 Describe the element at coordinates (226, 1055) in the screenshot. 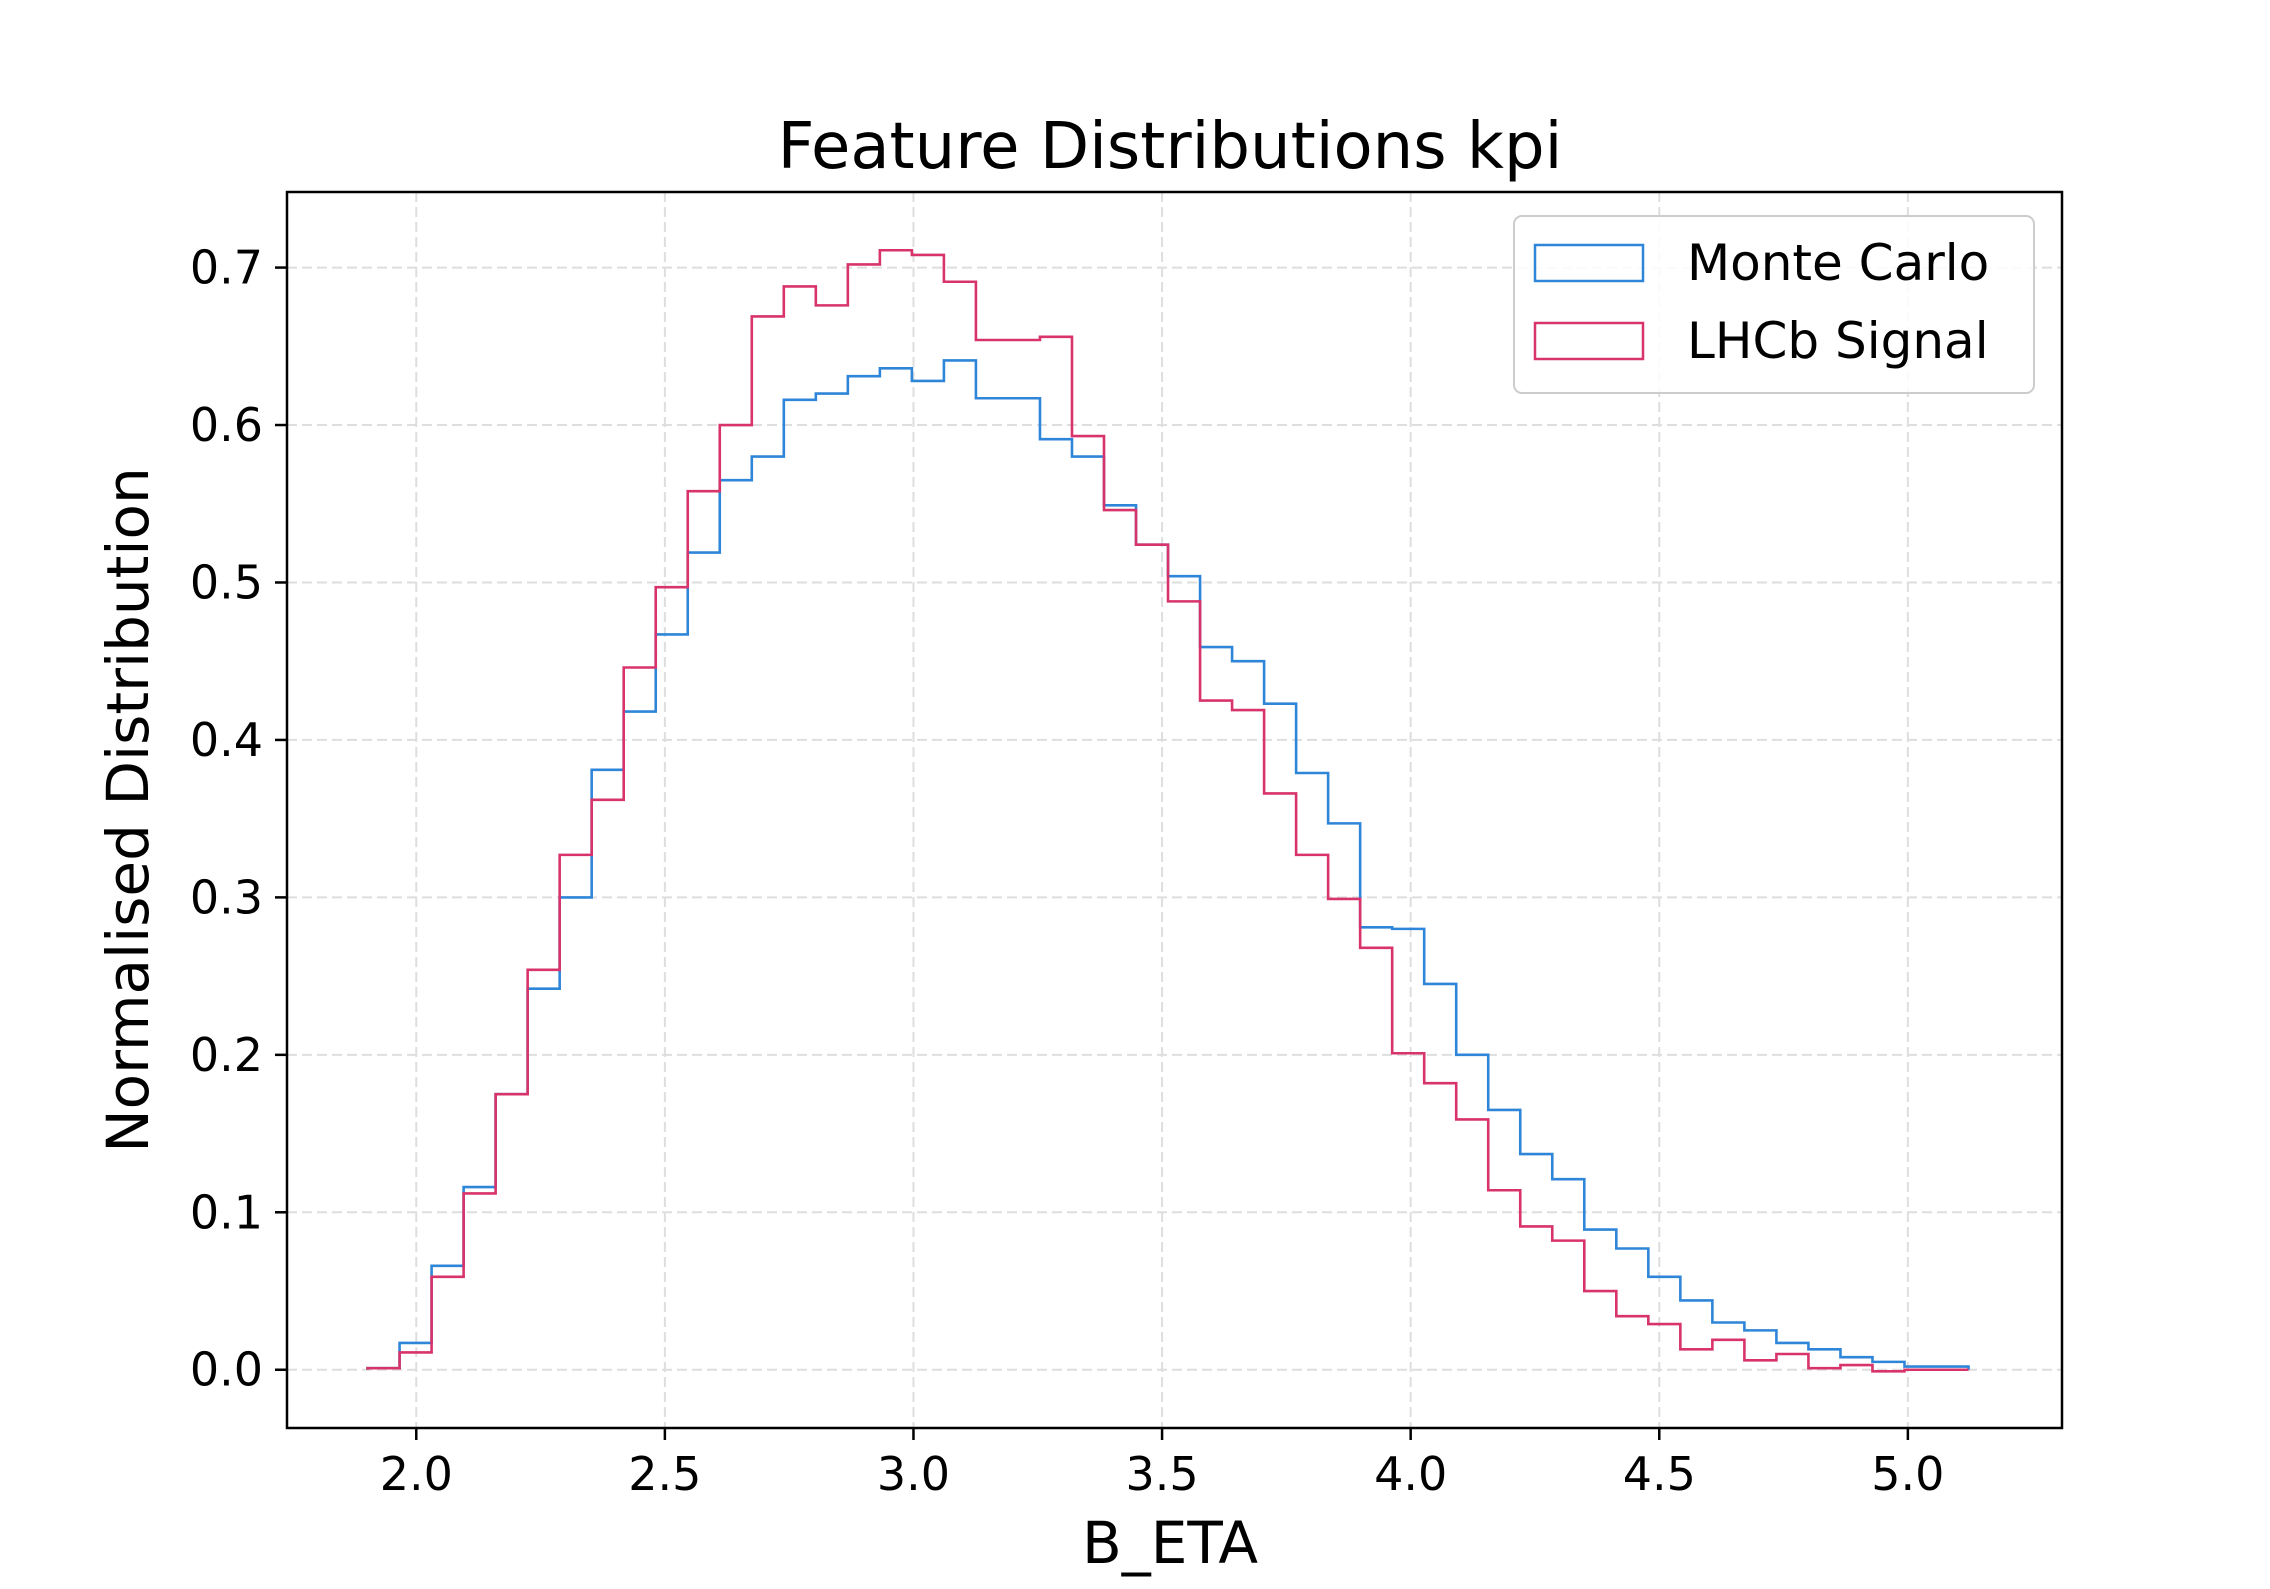

I see `y-tick-label: 0.2` at that location.